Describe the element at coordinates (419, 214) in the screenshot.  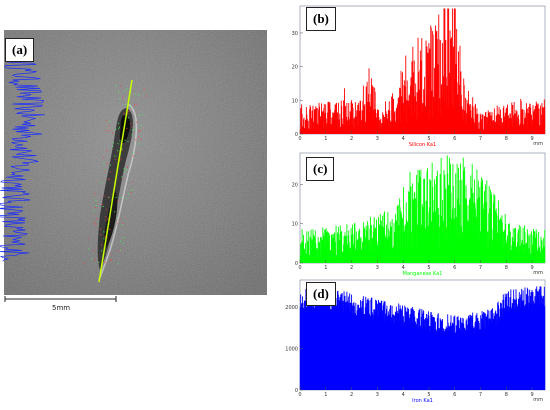
I see `chart-c: 0 10 20 0 1 2 3 4 5 6 7 8 9mm Manganese Ka1` at that location.